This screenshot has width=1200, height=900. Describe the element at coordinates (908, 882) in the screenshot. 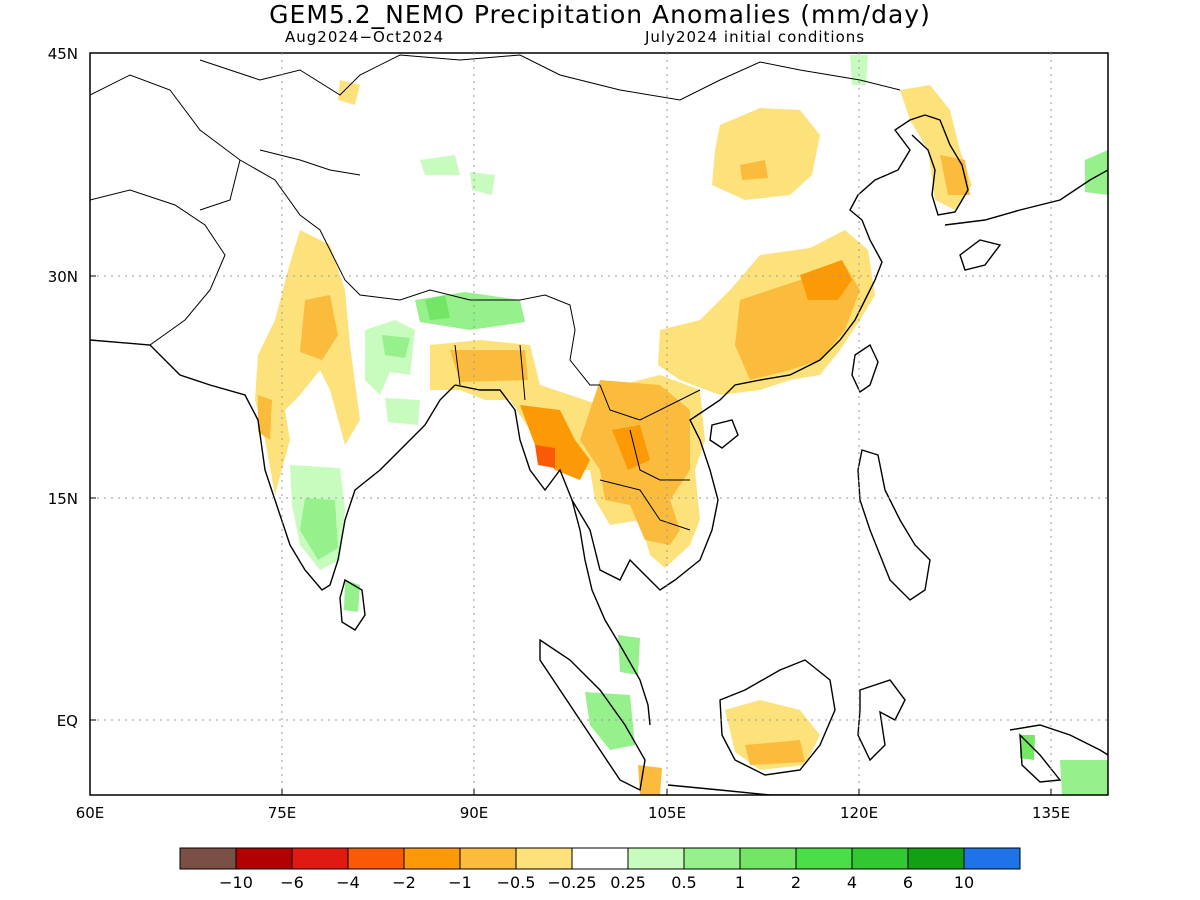

I see `colorbar-label: 6` at that location.